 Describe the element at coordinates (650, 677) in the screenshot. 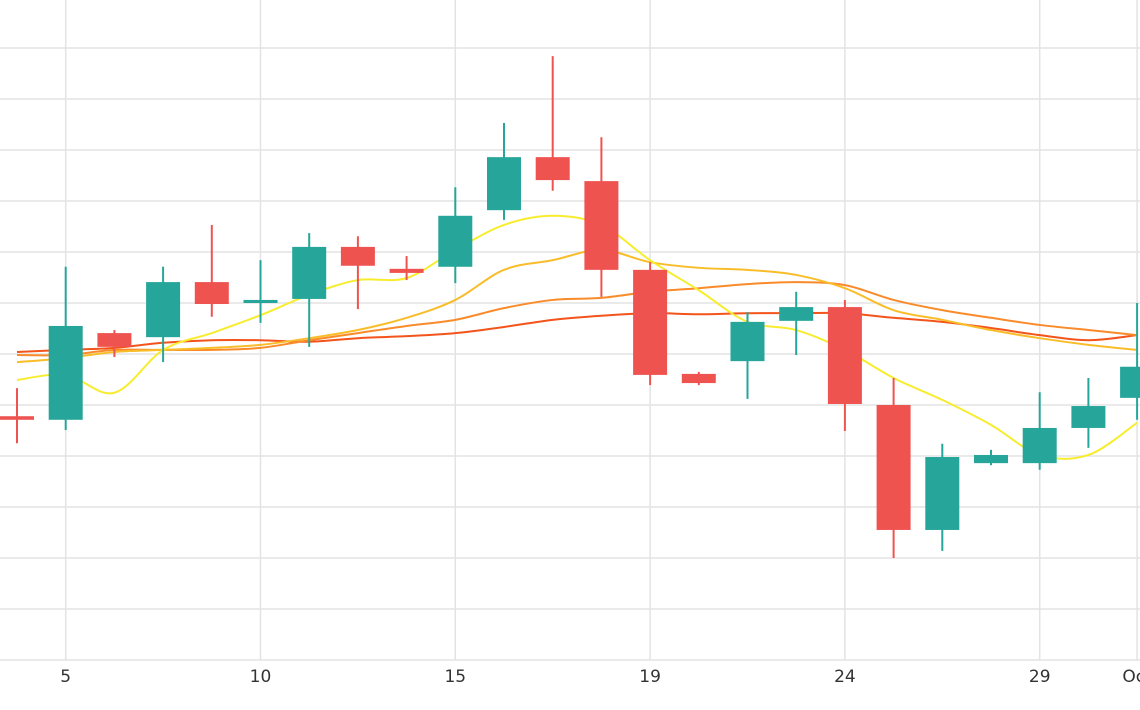

I see `x-tick-label: 19` at that location.